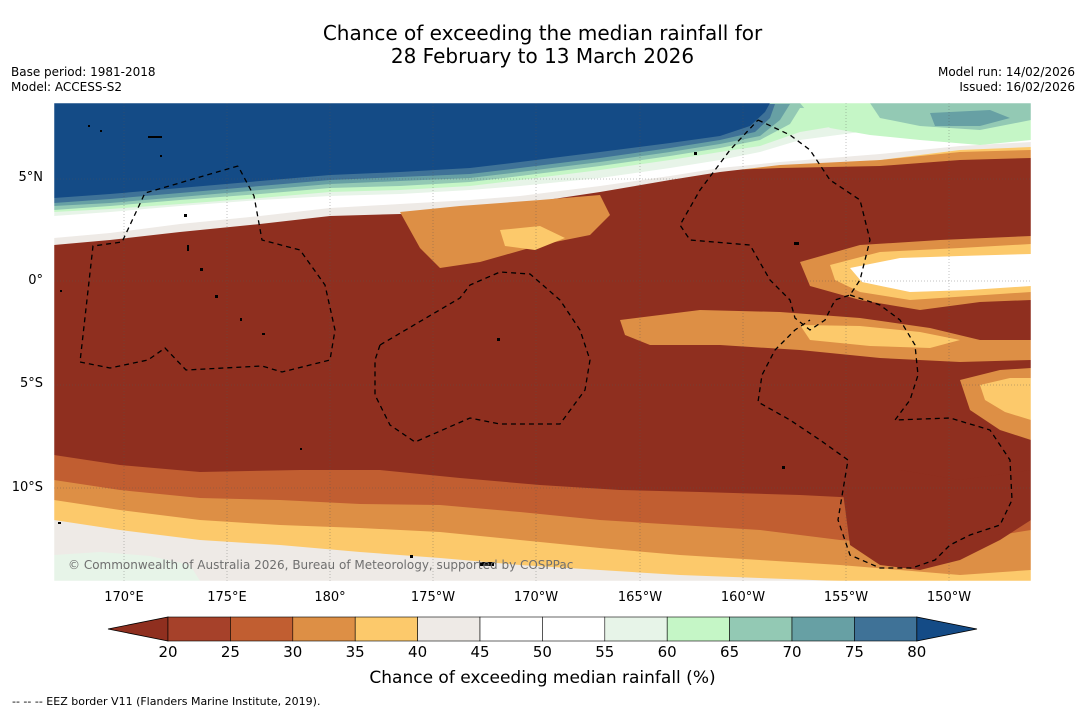 This screenshot has height=713, width=1085. Describe the element at coordinates (667, 652) in the screenshot. I see `colorbar-tick-label: 60` at that location.